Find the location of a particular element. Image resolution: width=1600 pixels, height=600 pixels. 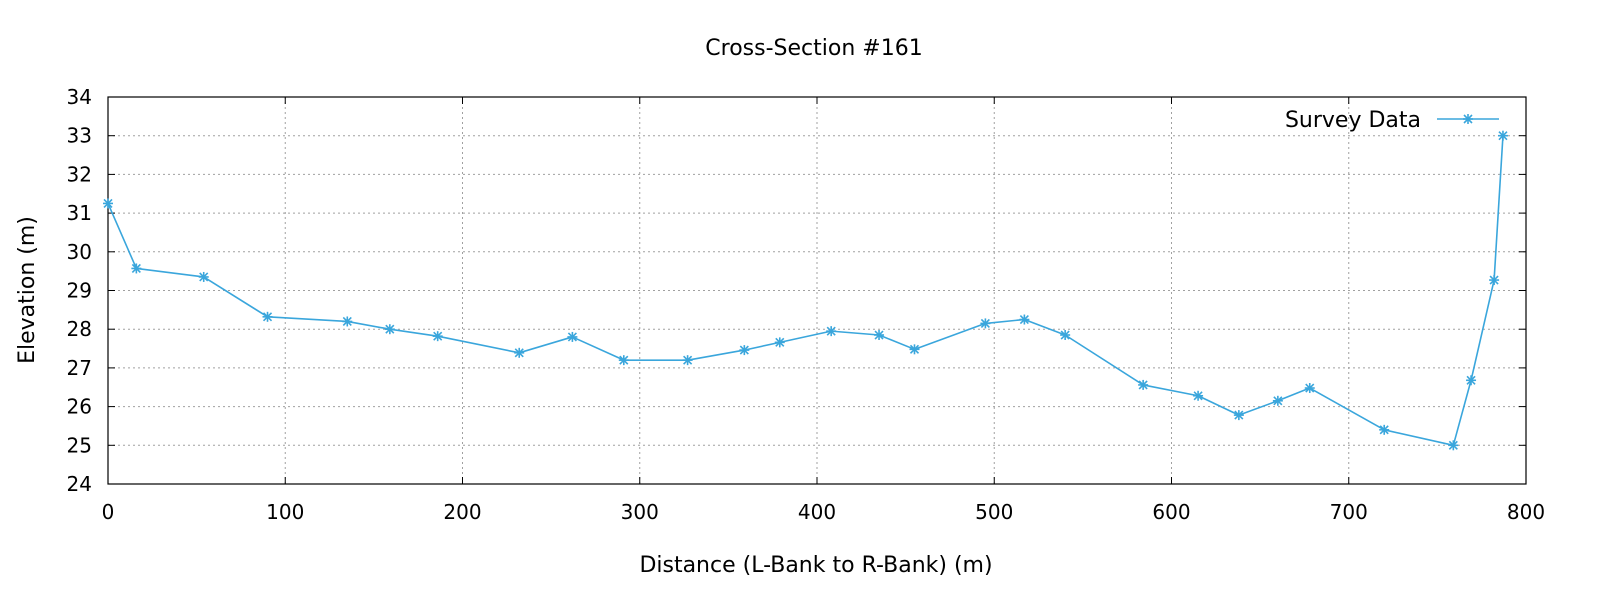

x-tick-label: 700 is located at coordinates (1349, 512).